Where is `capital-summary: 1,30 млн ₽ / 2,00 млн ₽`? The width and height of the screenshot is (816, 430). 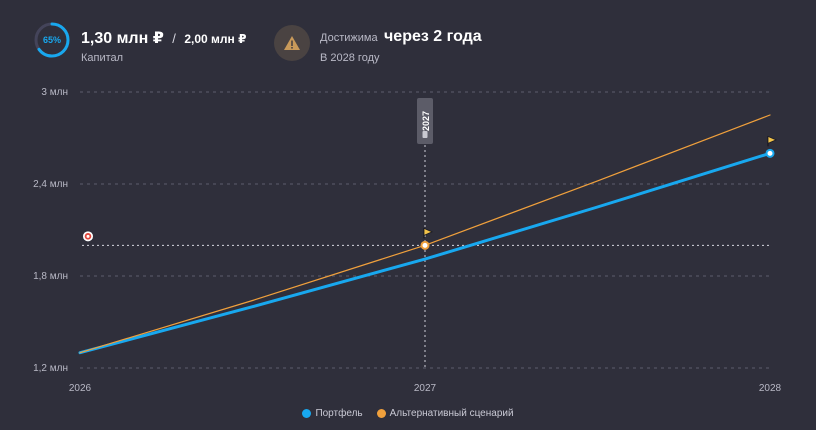 capital-summary: 1,30 млн ₽ / 2,00 млн ₽ is located at coordinates (163, 38).